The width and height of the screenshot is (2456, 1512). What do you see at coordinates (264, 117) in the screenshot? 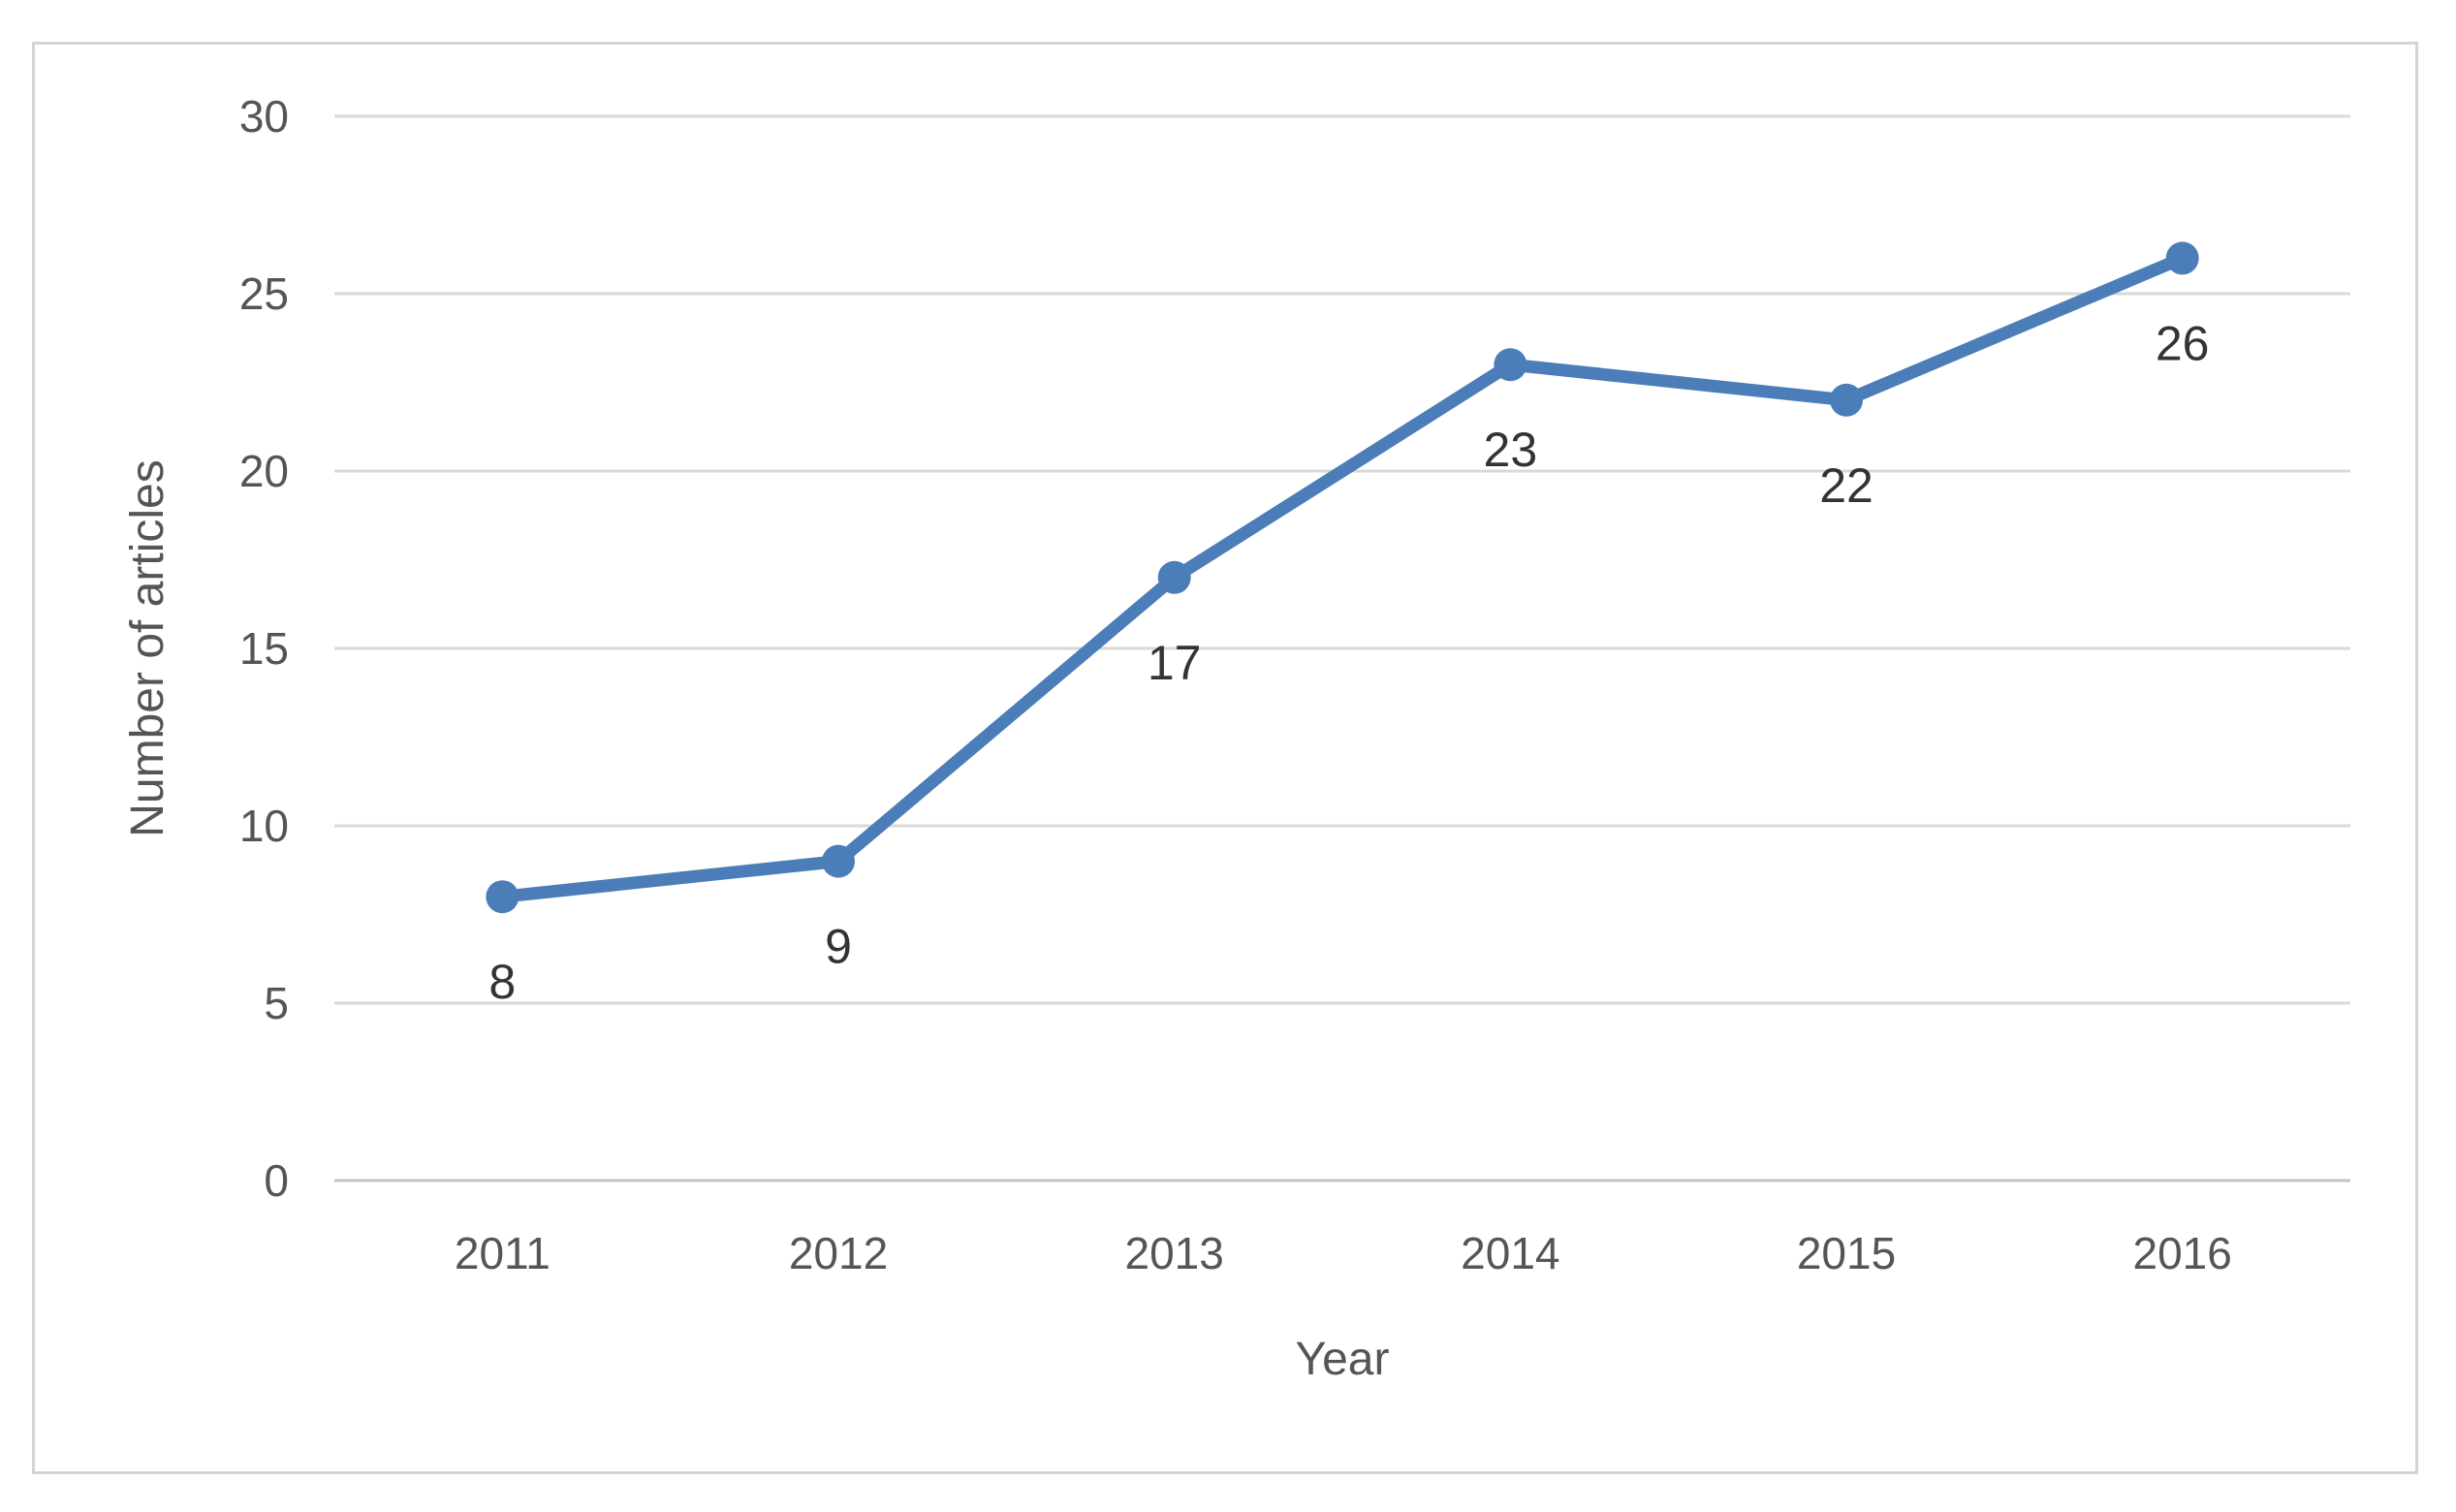
I see `y-tick-label: 30` at bounding box center [264, 117].